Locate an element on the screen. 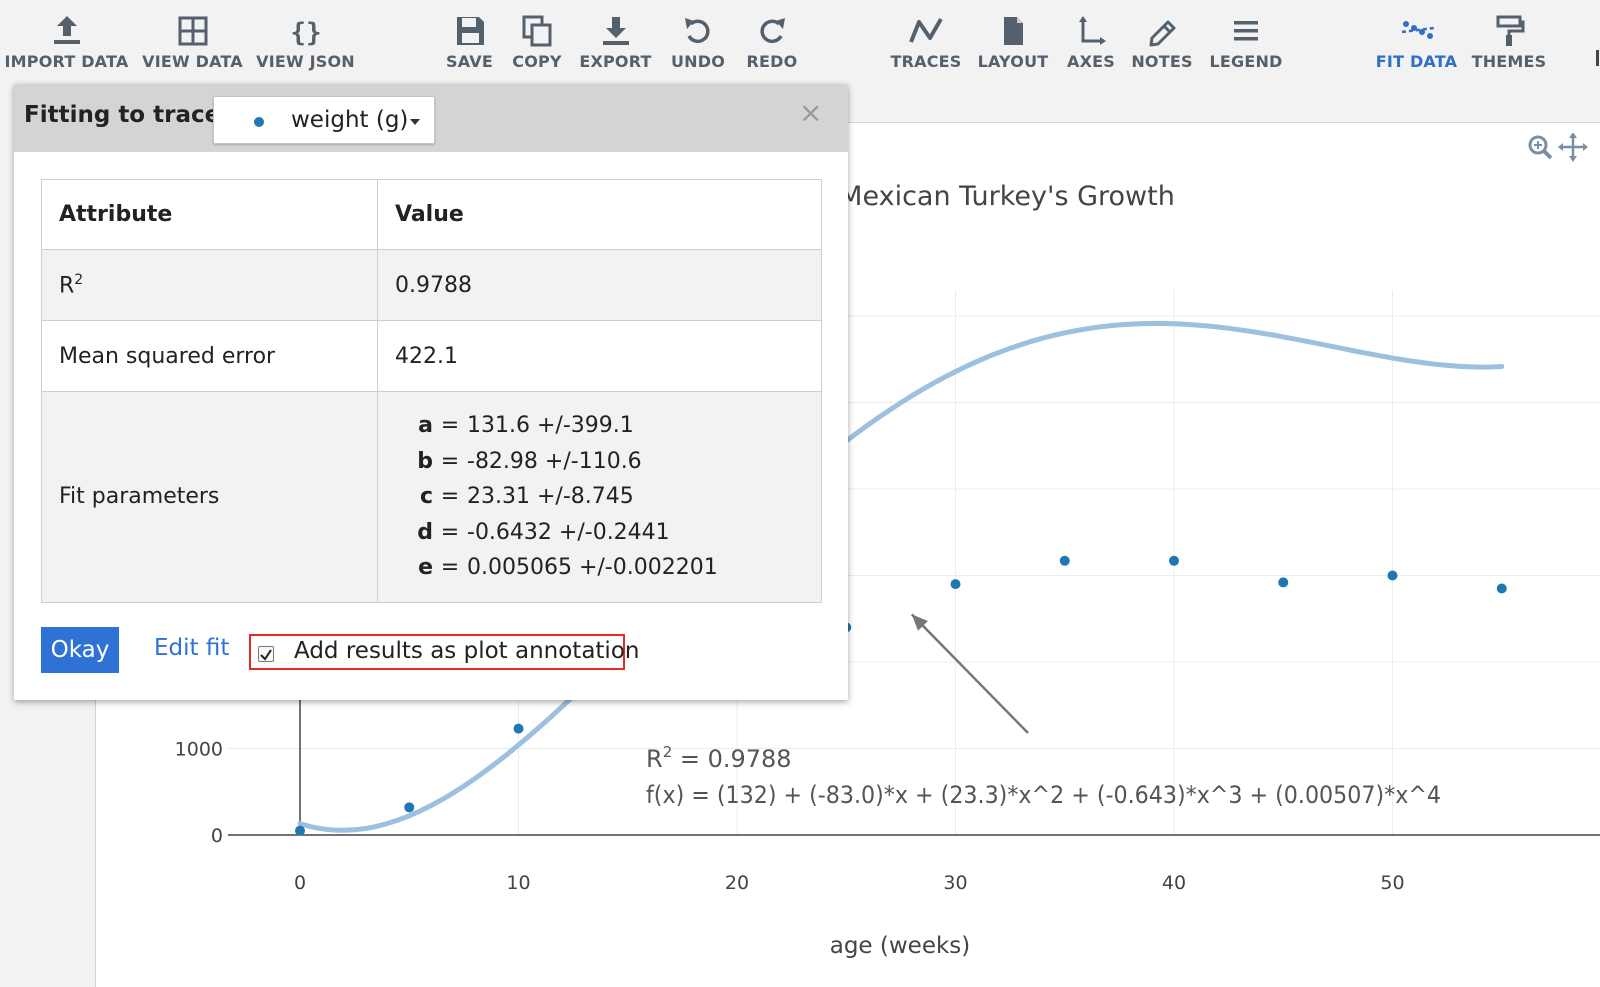  fit-parameter: d = -0.6432 +/-0.2441 is located at coordinates (543, 532).